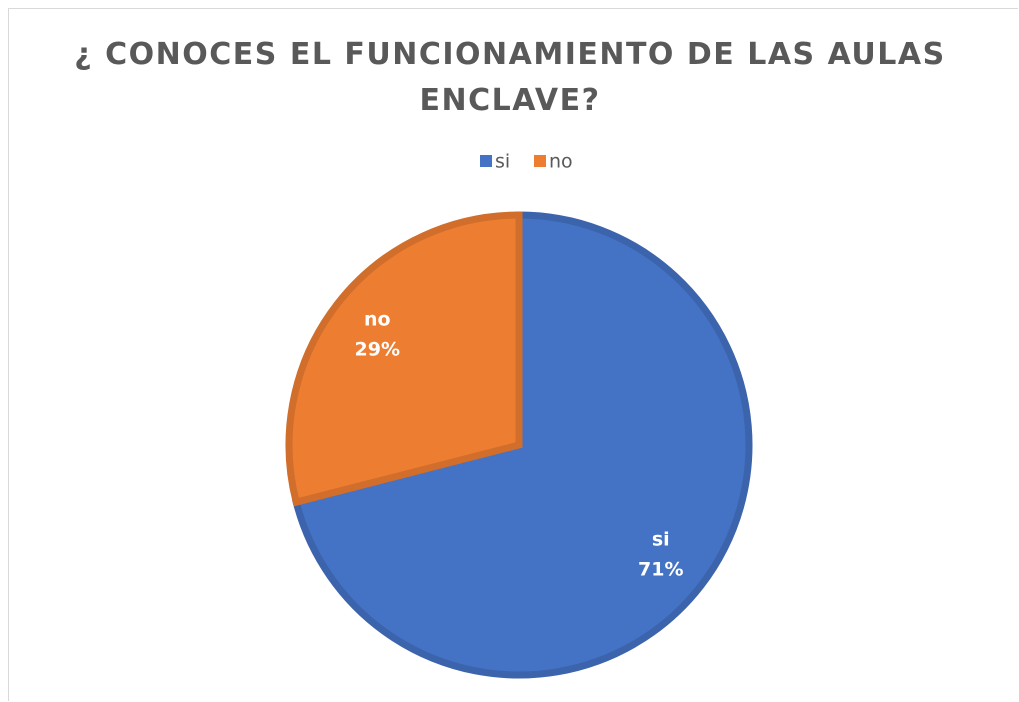 The width and height of the screenshot is (1019, 702). I want to click on data-label-value: 29%, so click(377, 350).